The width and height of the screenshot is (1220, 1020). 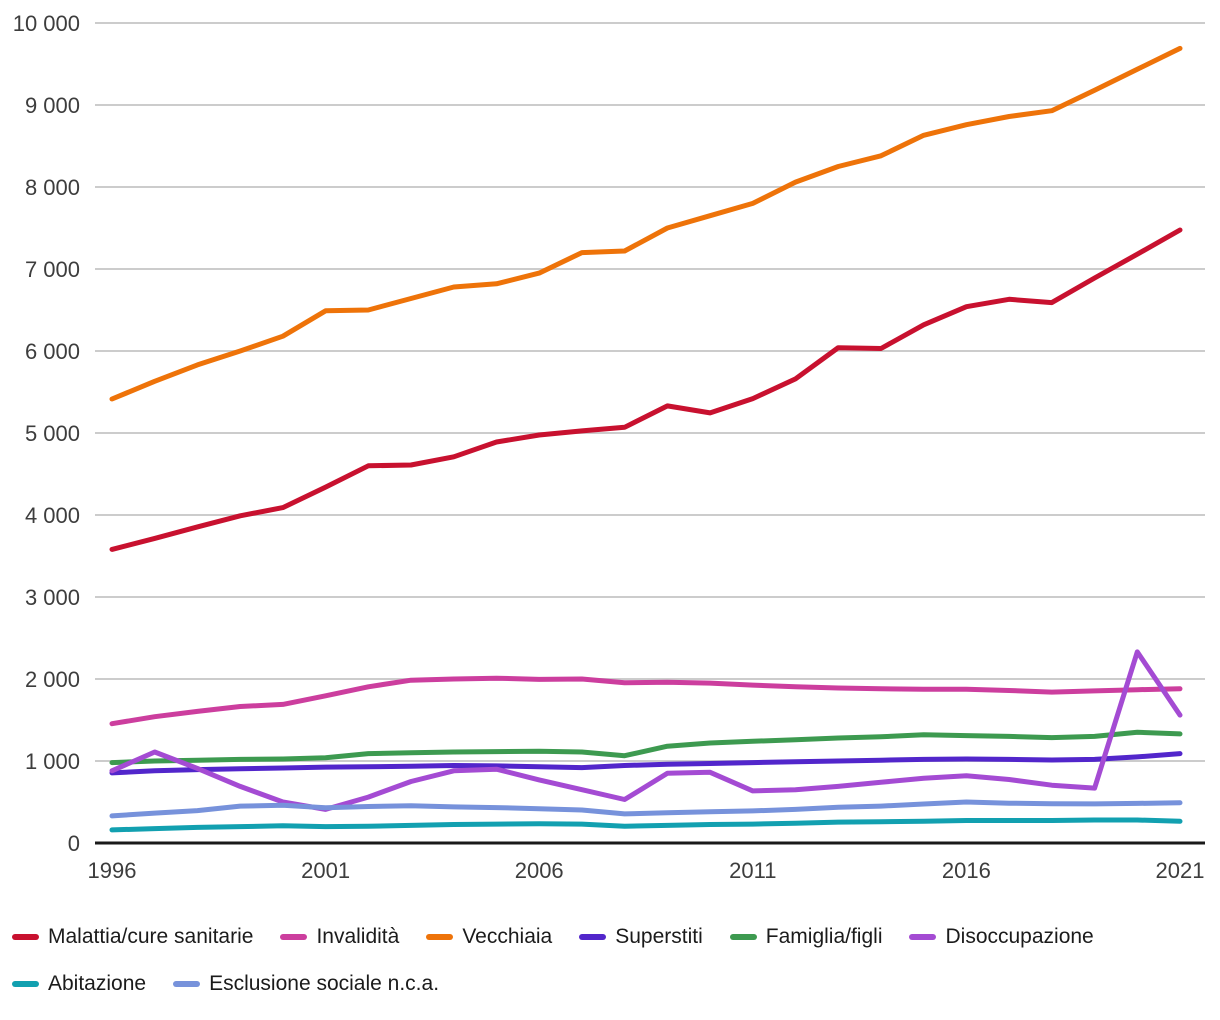 What do you see at coordinates (151, 936) in the screenshot?
I see `legend-label: Malattia/cure sanitarie` at bounding box center [151, 936].